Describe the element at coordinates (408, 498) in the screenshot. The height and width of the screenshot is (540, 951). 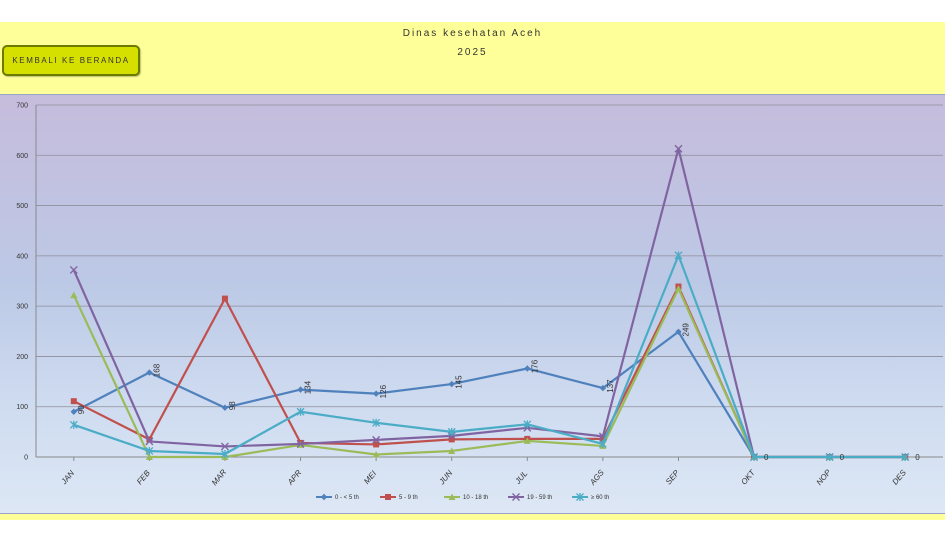
I see `legend-label: 5 - 9 th` at that location.